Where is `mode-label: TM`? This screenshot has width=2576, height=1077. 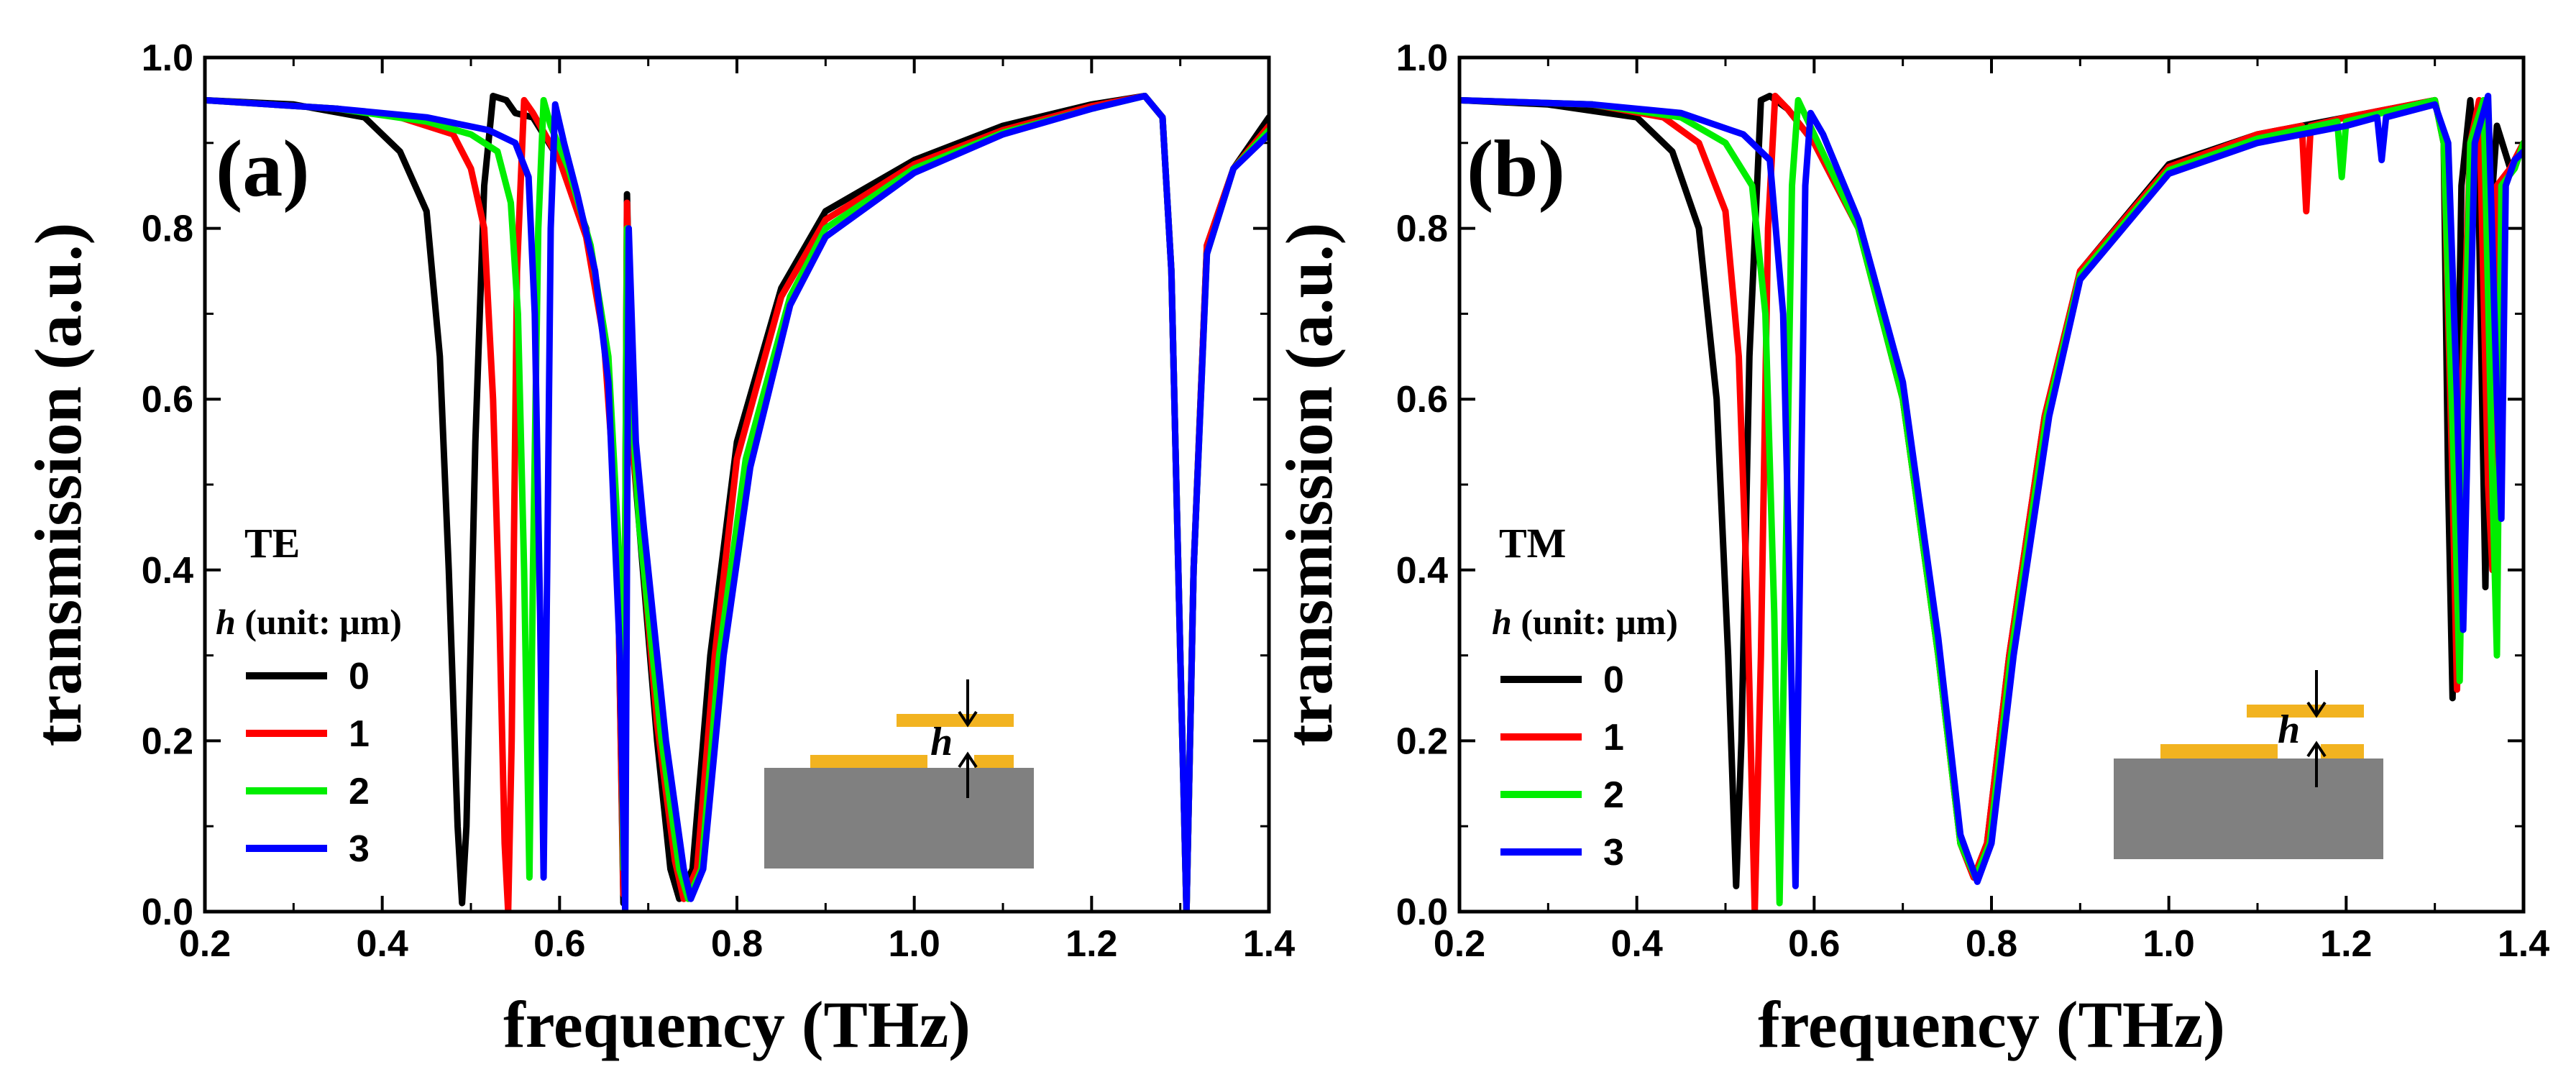
mode-label: TM is located at coordinates (1532, 543).